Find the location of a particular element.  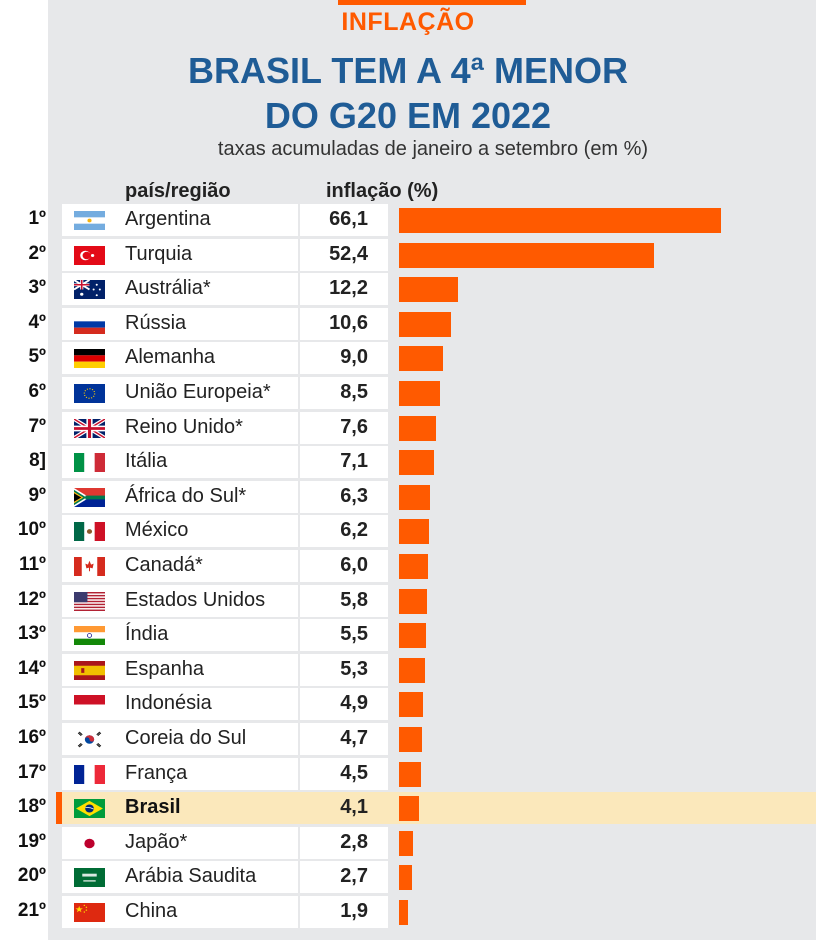

flag-uk-icon is located at coordinates (89, 428).